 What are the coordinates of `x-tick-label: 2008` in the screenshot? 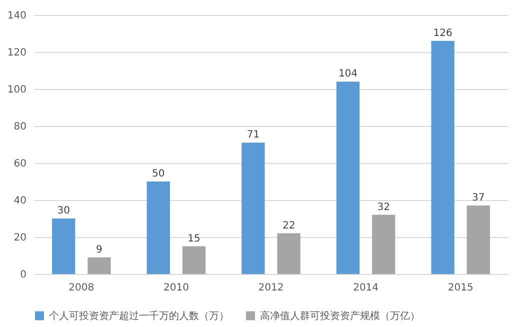 It's located at (81, 288).